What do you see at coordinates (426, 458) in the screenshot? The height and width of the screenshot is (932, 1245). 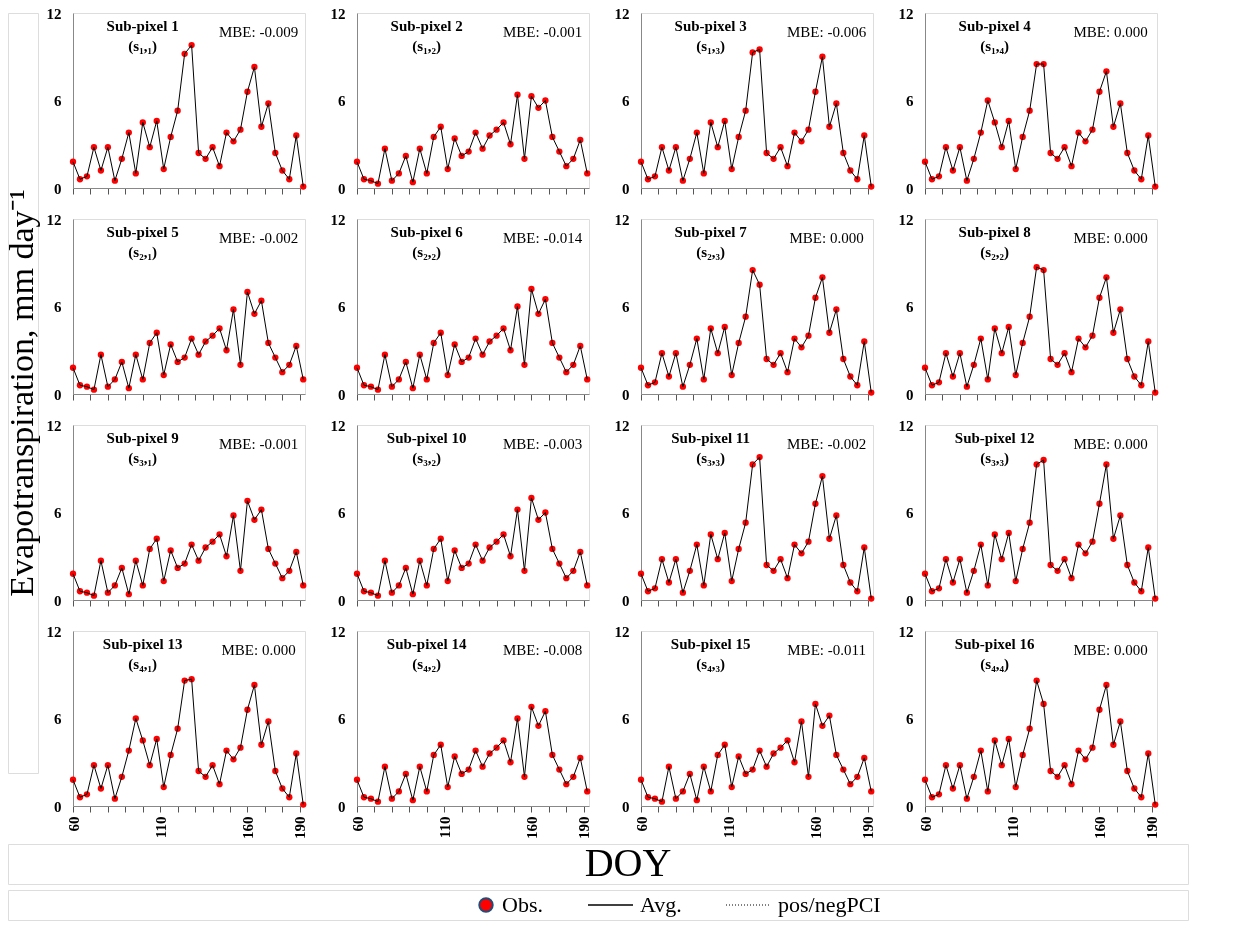 I see `text: (s₃,₂)` at bounding box center [426, 458].